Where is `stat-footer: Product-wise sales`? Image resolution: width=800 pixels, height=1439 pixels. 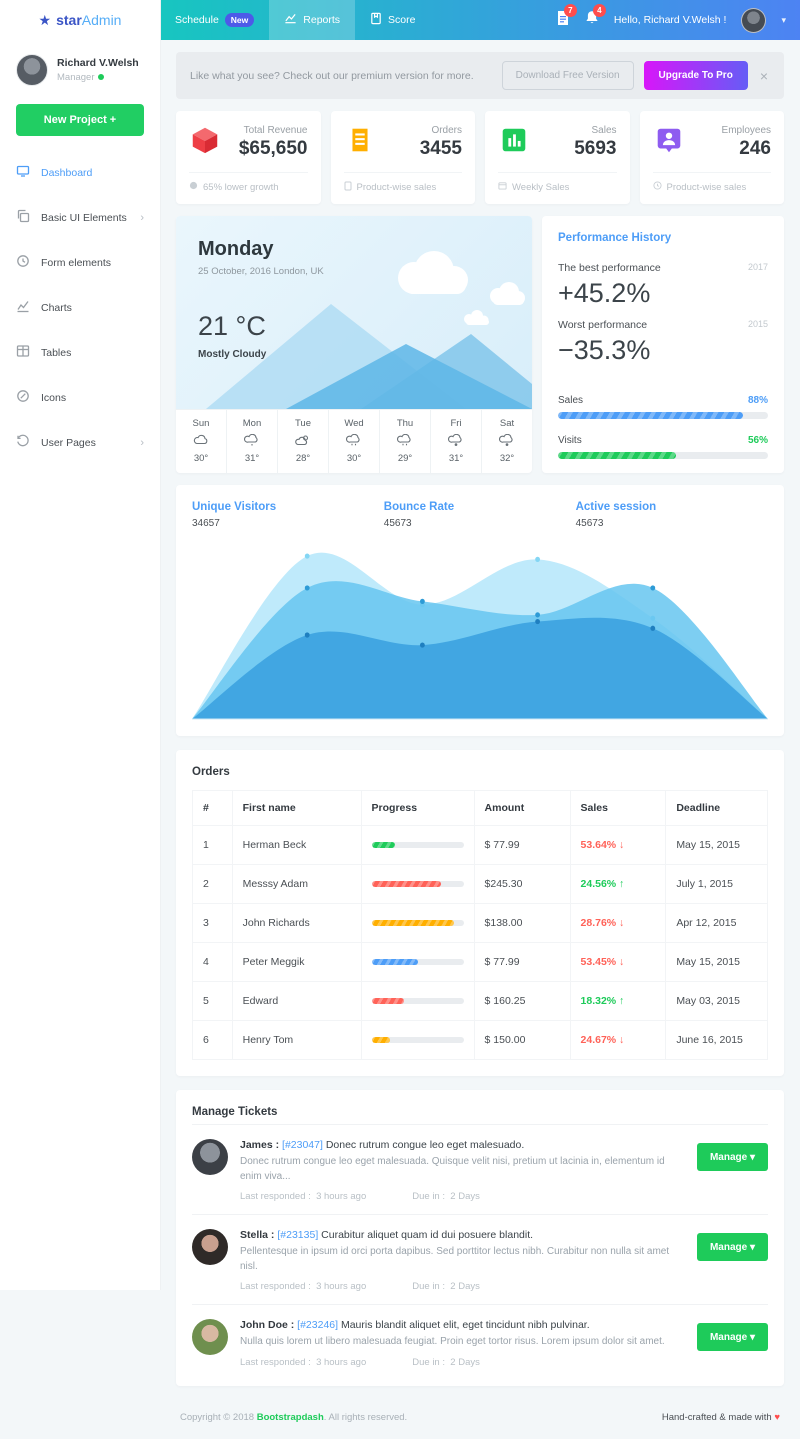 stat-footer: Product-wise sales is located at coordinates (712, 187).